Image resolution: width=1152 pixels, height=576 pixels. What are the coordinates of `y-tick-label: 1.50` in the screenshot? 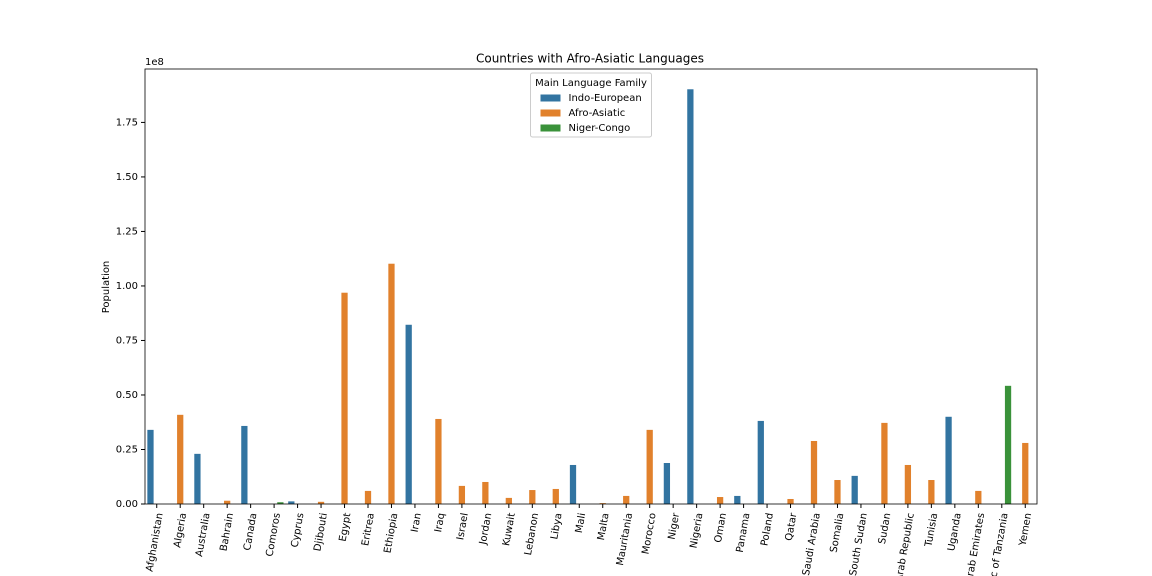 It's located at (127, 177).